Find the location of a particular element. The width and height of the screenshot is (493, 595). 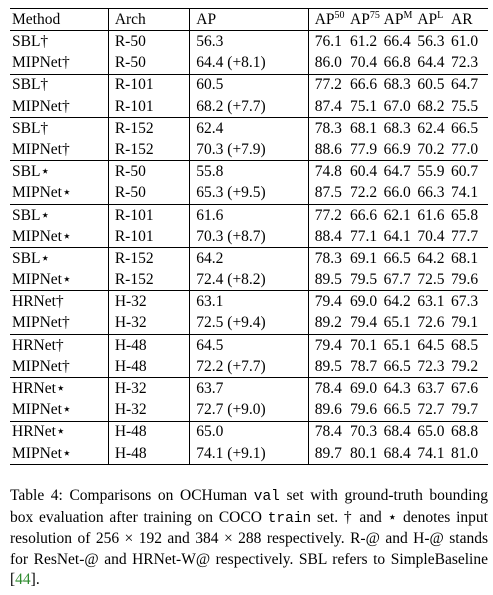

cell-ar: 61.0 is located at coordinates (465, 42).